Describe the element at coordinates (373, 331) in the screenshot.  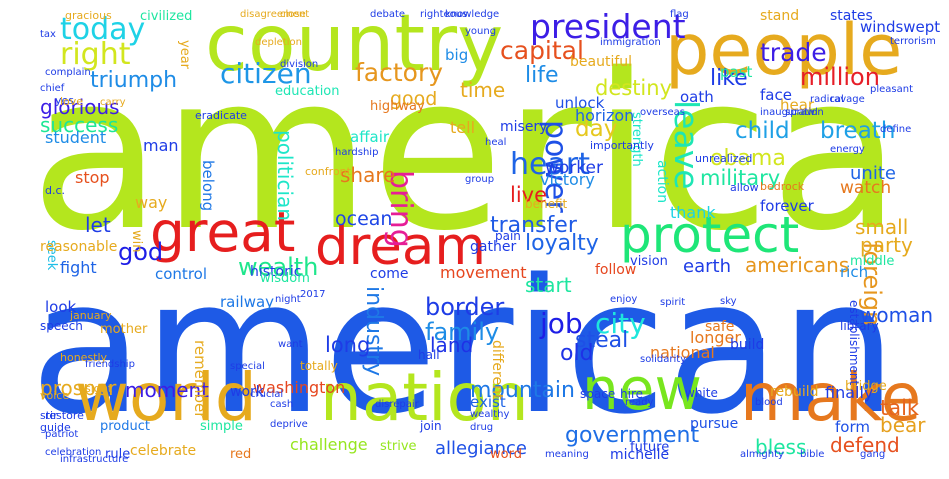
I see `cloud-word: industry` at that location.